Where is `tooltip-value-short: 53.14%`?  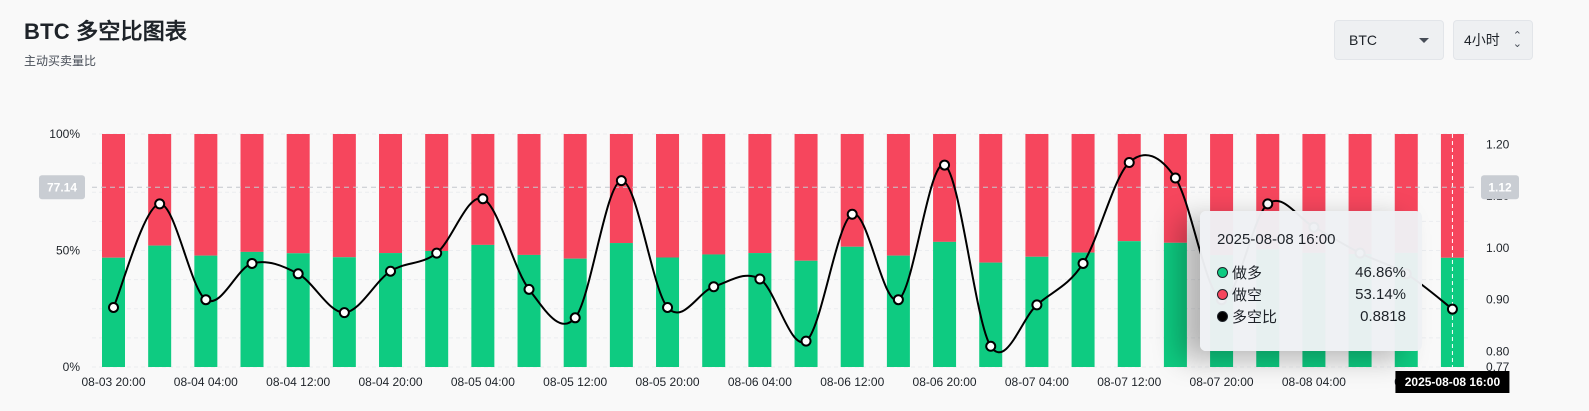
tooltip-value-short: 53.14% is located at coordinates (1380, 294).